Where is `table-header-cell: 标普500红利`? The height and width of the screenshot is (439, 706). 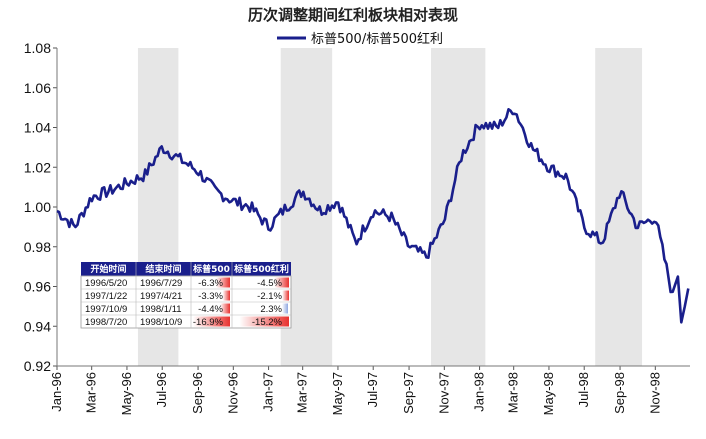 table-header-cell: 标普500红利 is located at coordinates (261, 269).